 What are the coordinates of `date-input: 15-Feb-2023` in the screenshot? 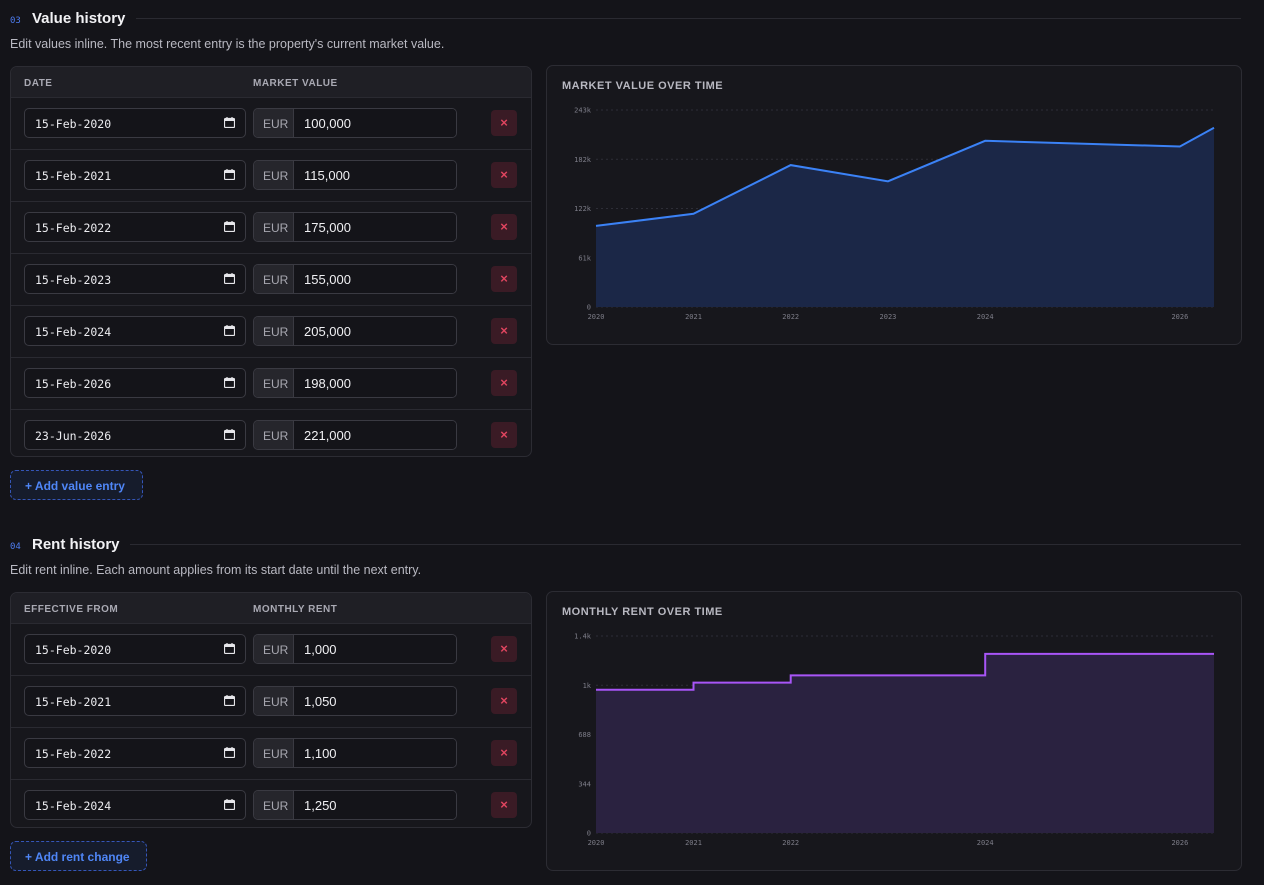 It's located at (135, 279).